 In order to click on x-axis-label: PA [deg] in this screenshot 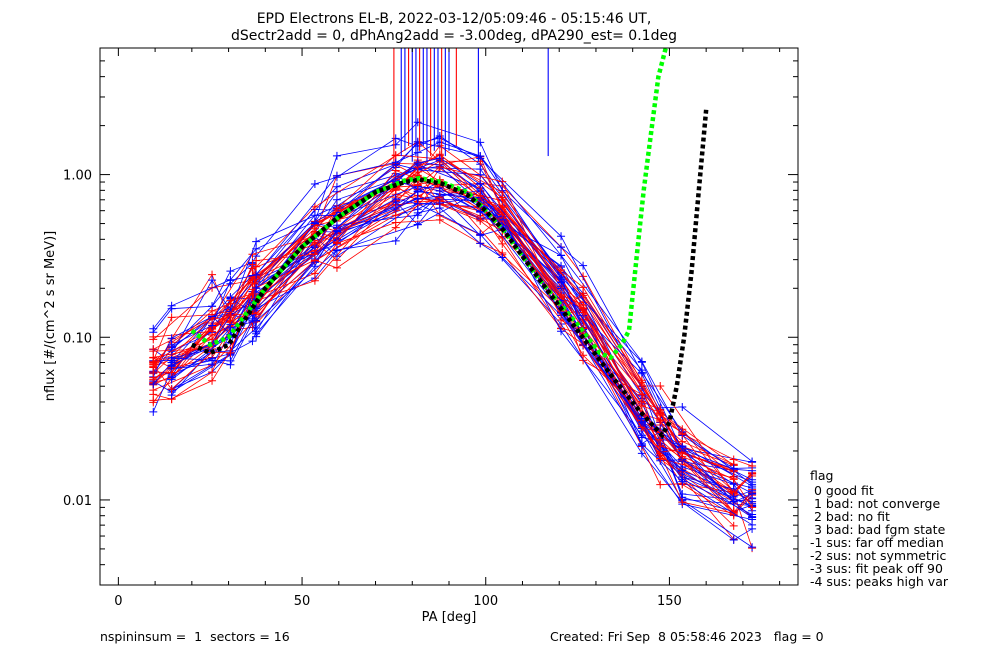, I will do `click(449, 617)`.